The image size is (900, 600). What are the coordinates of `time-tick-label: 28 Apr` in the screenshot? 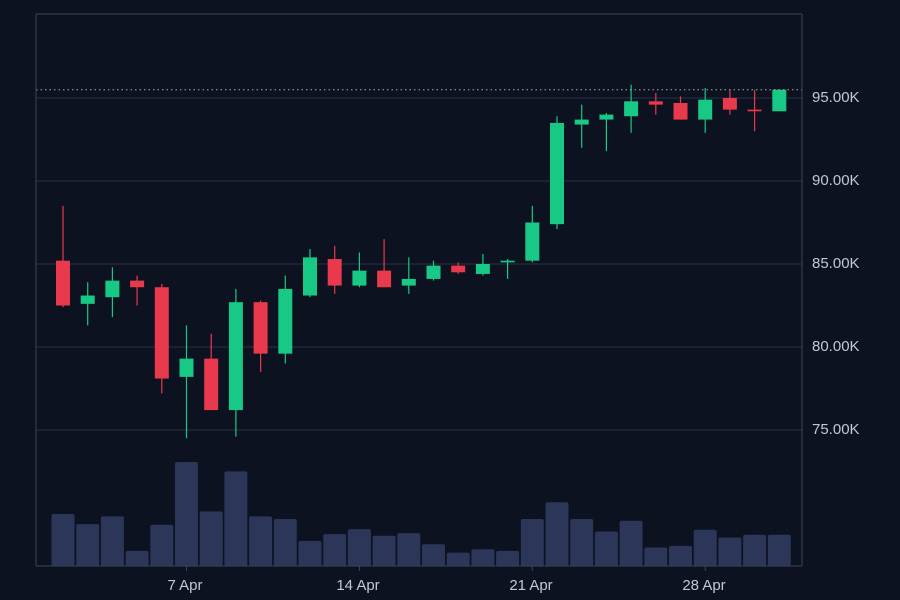 It's located at (703, 585).